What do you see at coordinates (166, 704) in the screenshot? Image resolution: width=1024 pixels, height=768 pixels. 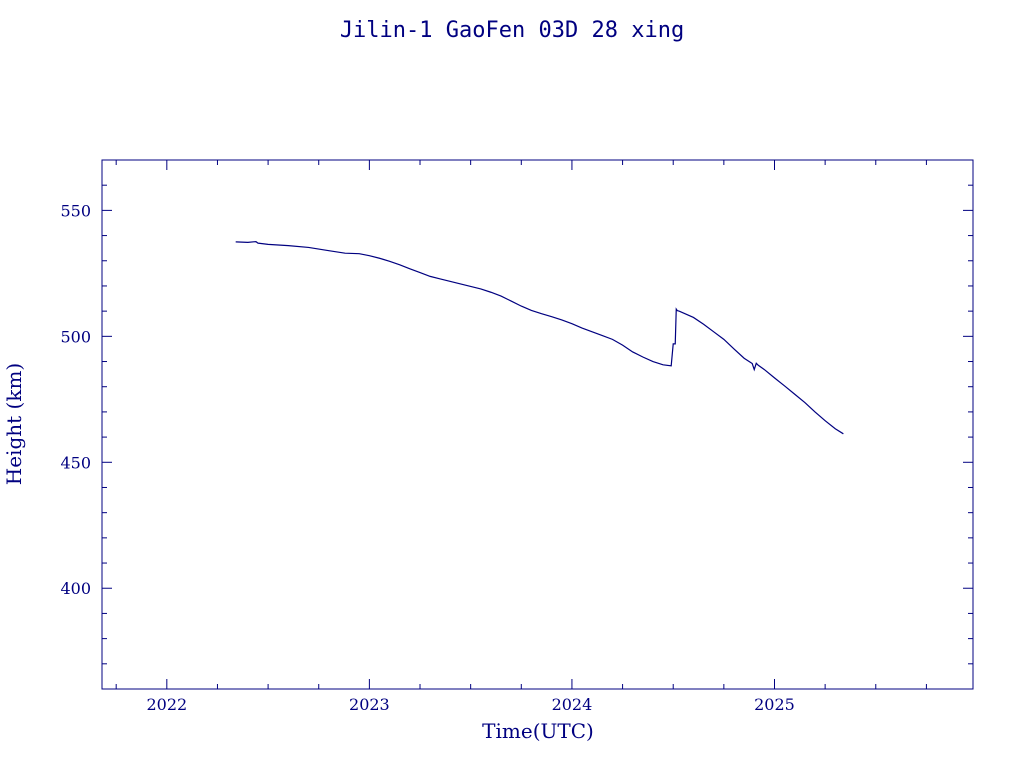 I see `x-tick-label: 2022` at bounding box center [166, 704].